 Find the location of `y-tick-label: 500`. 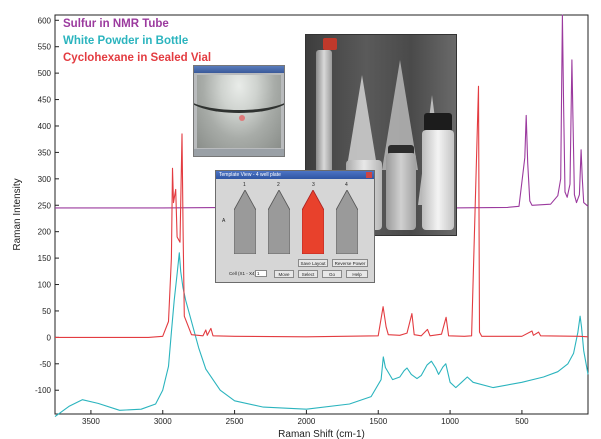

y-tick-label: 500 is located at coordinates (45, 73).